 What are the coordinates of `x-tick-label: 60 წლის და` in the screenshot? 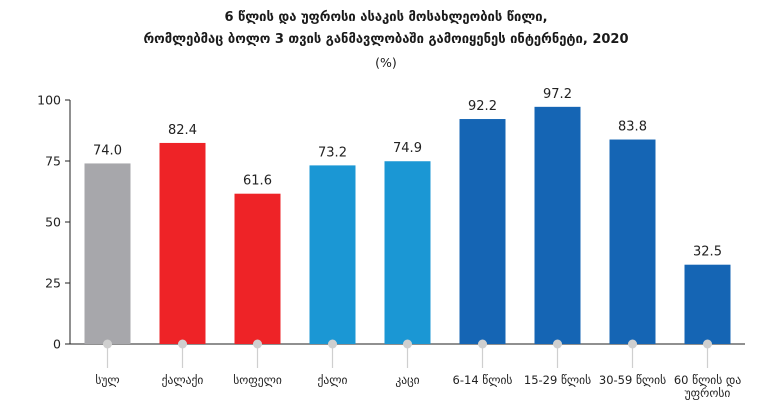 It's located at (708, 380).